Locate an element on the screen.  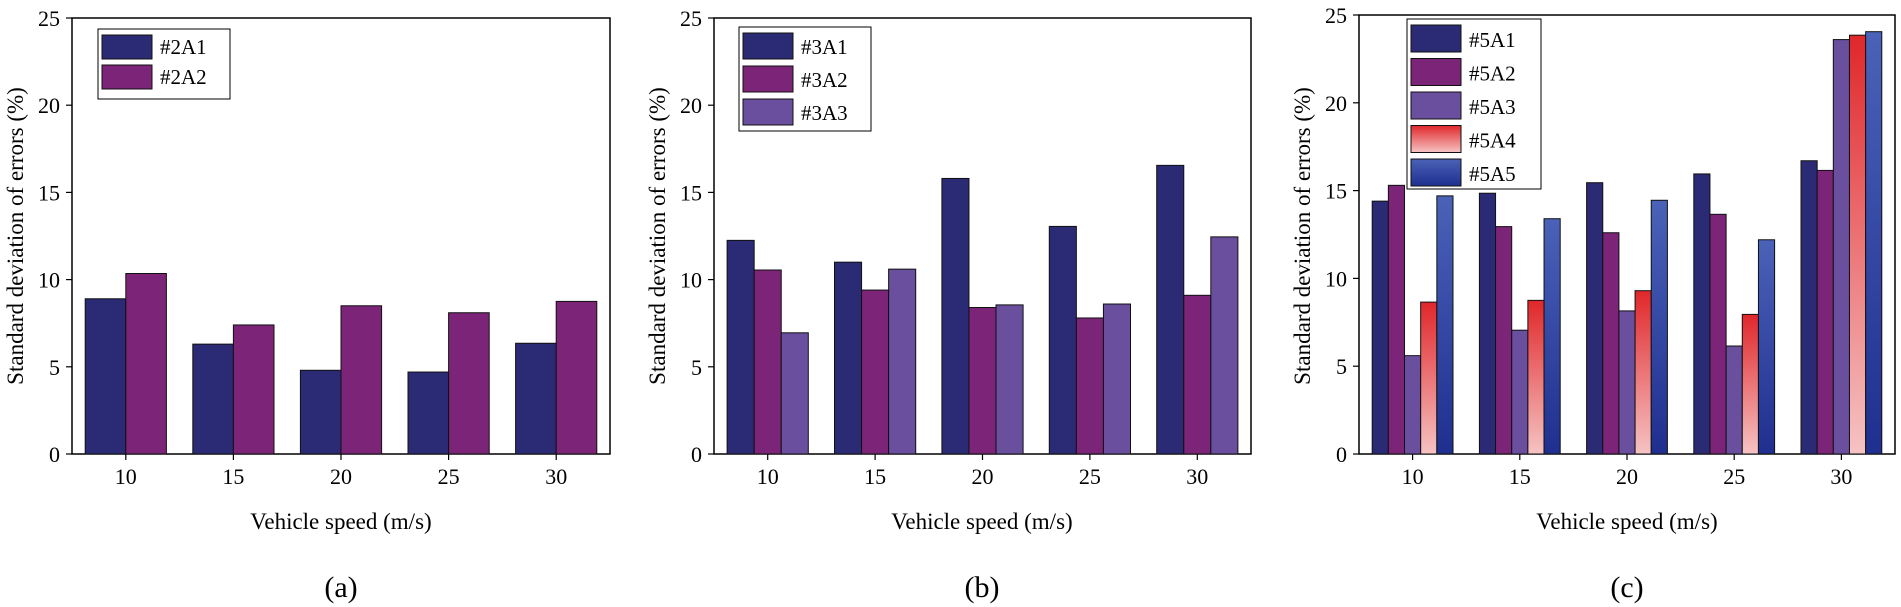
legend-label: #3A2 is located at coordinates (824, 80).